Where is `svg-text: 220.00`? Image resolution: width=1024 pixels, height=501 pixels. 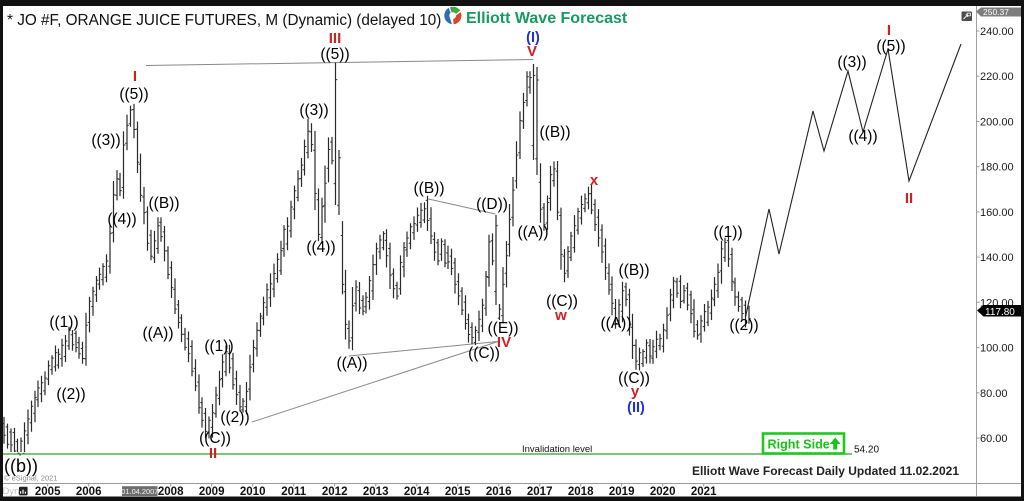 svg-text: 220.00 is located at coordinates (997, 77).